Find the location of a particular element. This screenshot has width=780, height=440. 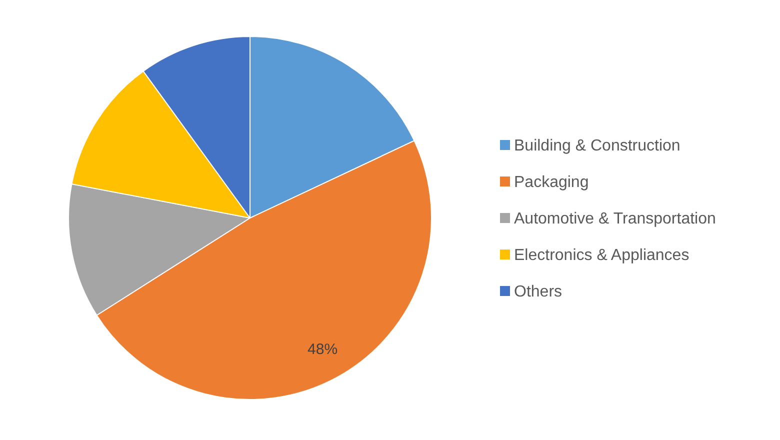

legend-label: Electronics & Appliances is located at coordinates (602, 255).